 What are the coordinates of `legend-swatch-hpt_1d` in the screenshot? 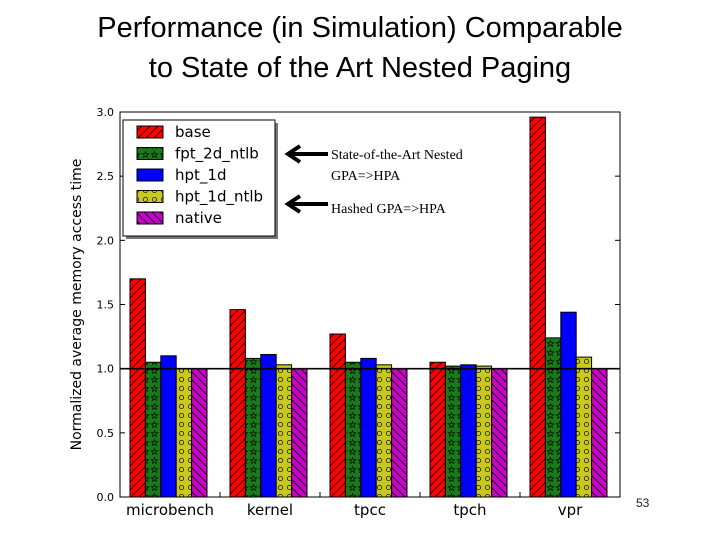 It's located at (150, 175).